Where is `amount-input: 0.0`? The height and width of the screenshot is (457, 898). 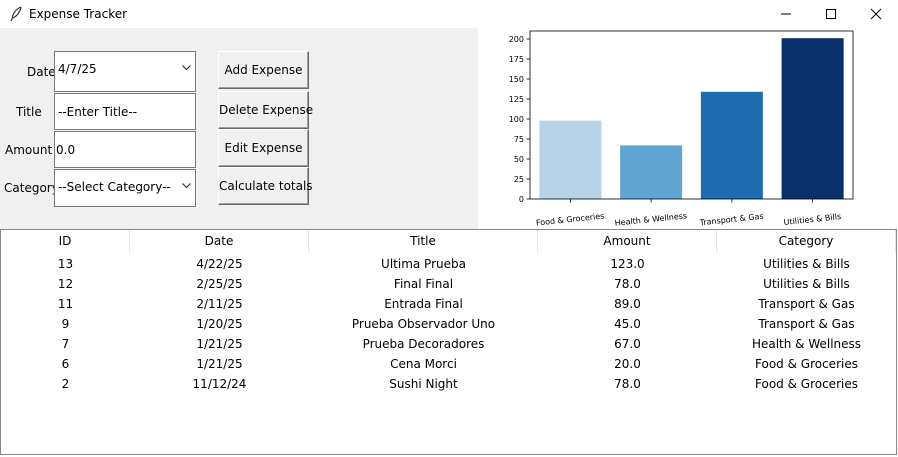 amount-input: 0.0 is located at coordinates (125, 149).